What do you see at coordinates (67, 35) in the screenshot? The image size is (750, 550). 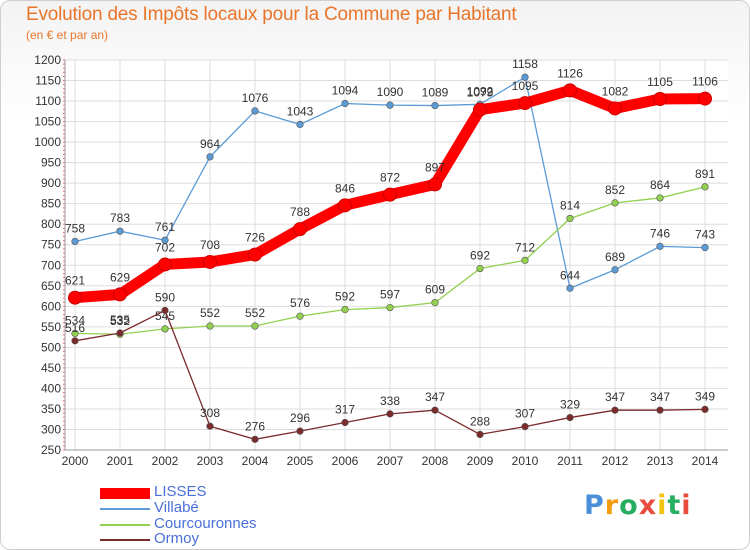 I see `chart-subtitle: (en € et par an)` at bounding box center [67, 35].